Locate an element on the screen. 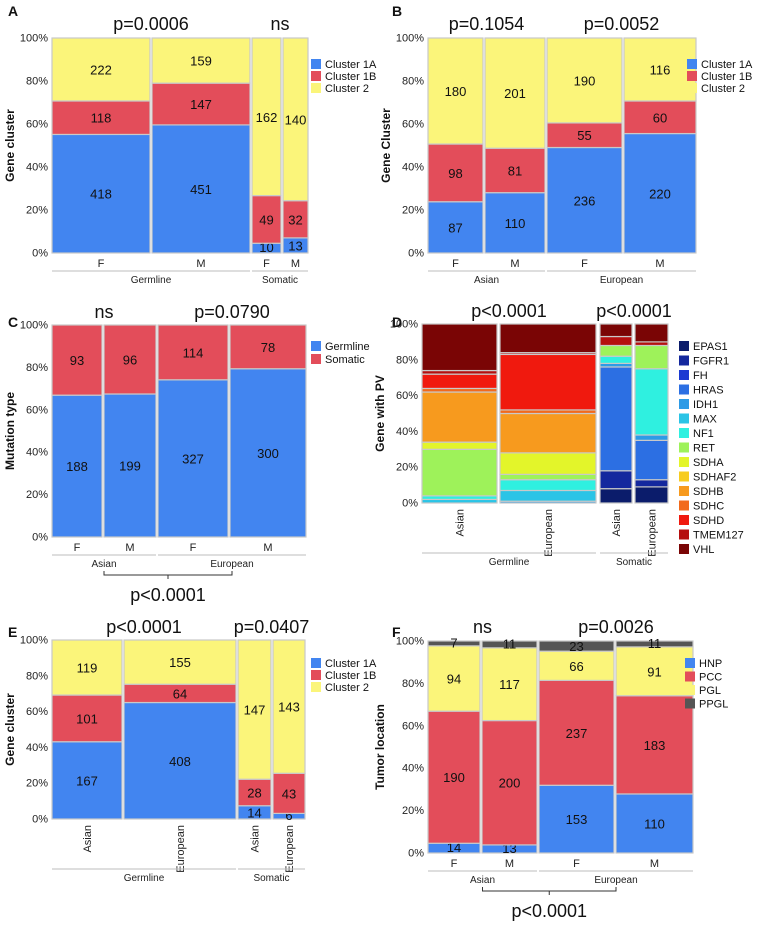 This screenshot has width=759, height=925. data-label: 190 is located at coordinates (585, 80).